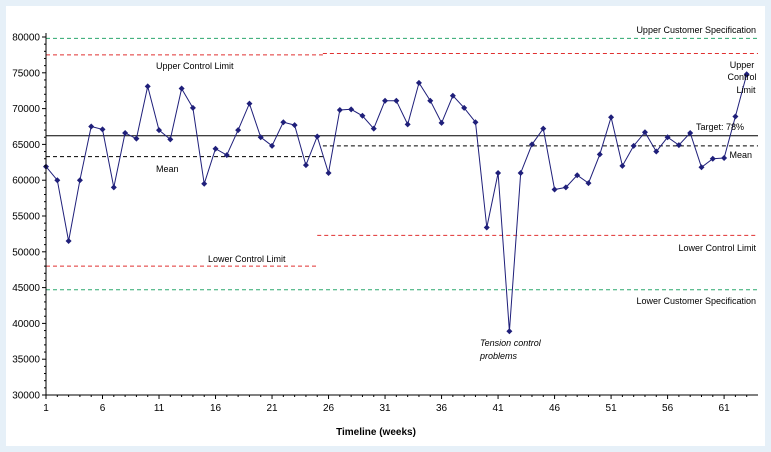 The width and height of the screenshot is (771, 452). Describe the element at coordinates (159, 408) in the screenshot. I see `x-tick-label: 11` at that location.